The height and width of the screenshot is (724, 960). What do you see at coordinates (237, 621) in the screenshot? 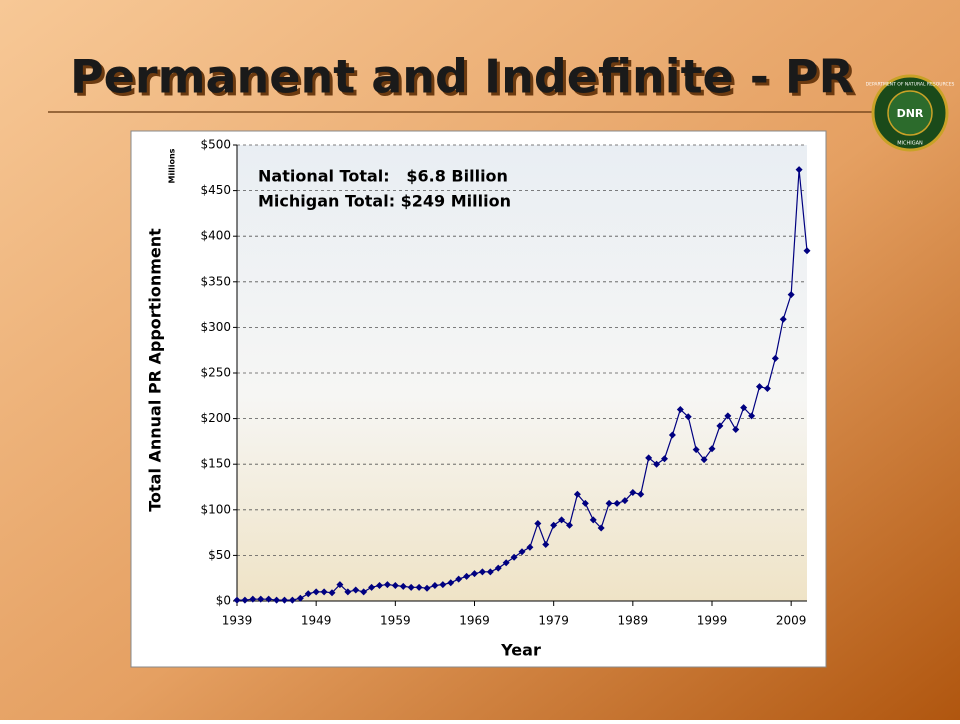
I see `x-tick-label: 1939` at bounding box center [237, 621].